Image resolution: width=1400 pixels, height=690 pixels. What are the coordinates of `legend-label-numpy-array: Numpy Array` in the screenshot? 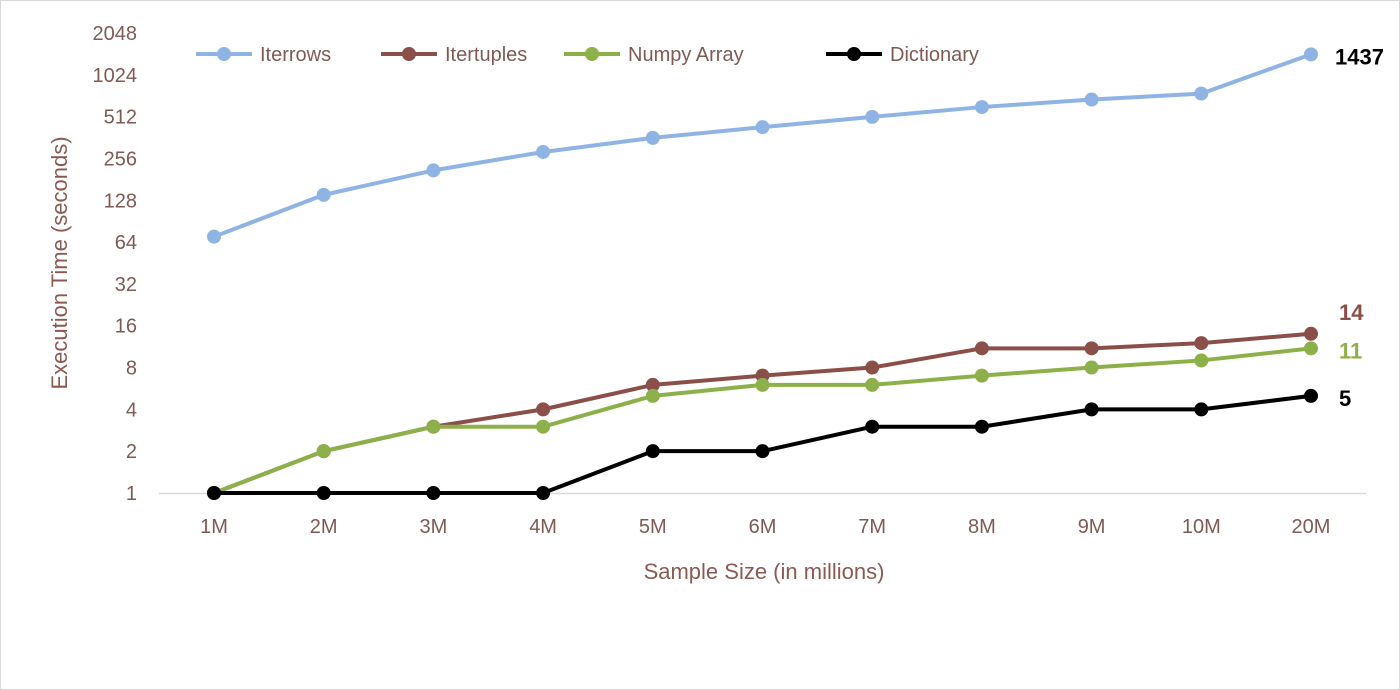 It's located at (686, 55).